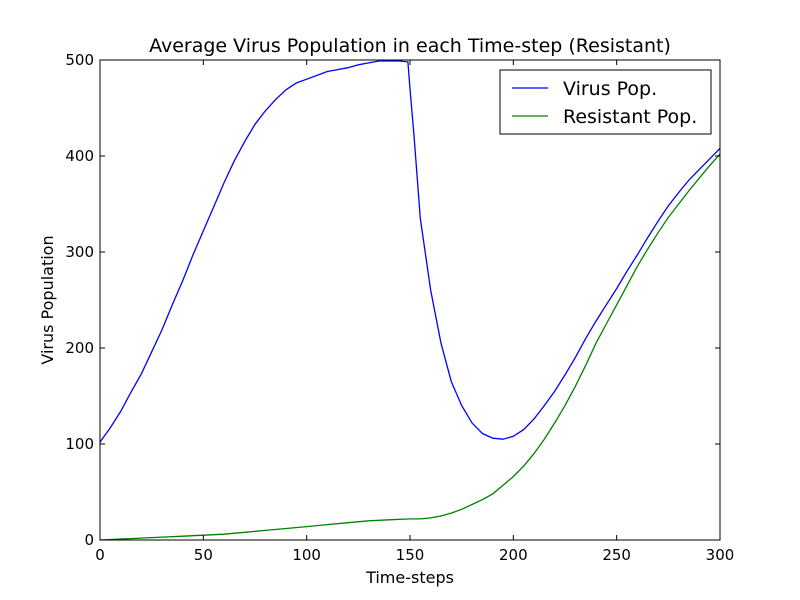  I want to click on x-tick-label: 150, so click(410, 555).